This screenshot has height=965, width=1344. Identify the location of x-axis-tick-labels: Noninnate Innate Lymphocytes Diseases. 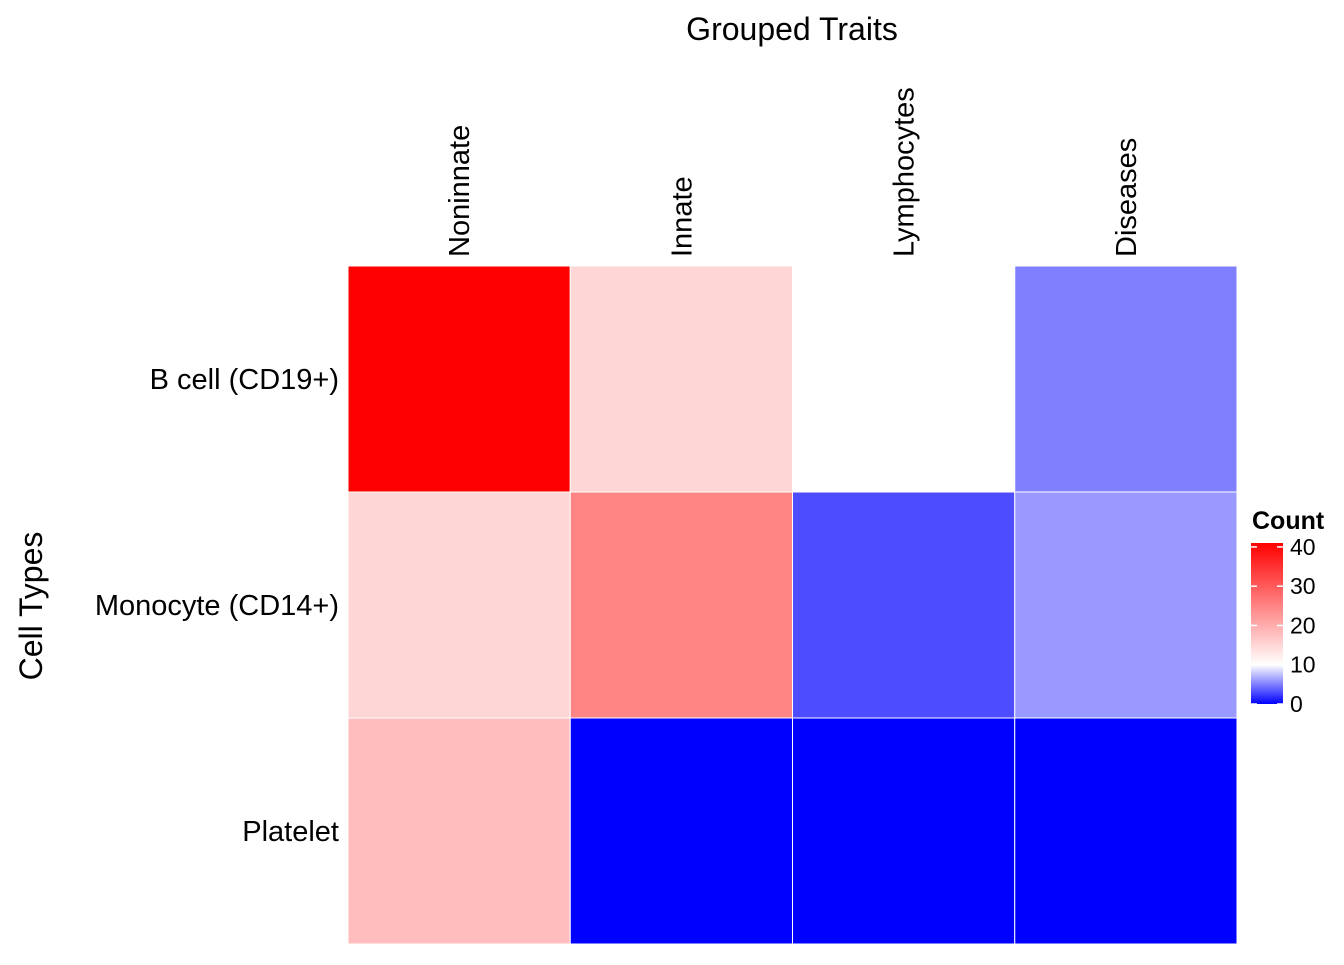
(793, 172).